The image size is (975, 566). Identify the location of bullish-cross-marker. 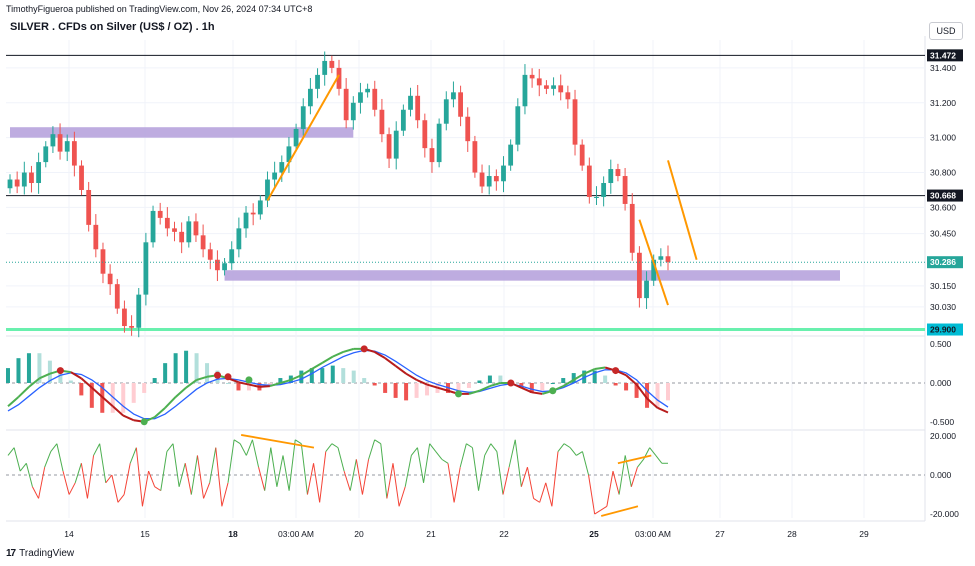
(144, 422).